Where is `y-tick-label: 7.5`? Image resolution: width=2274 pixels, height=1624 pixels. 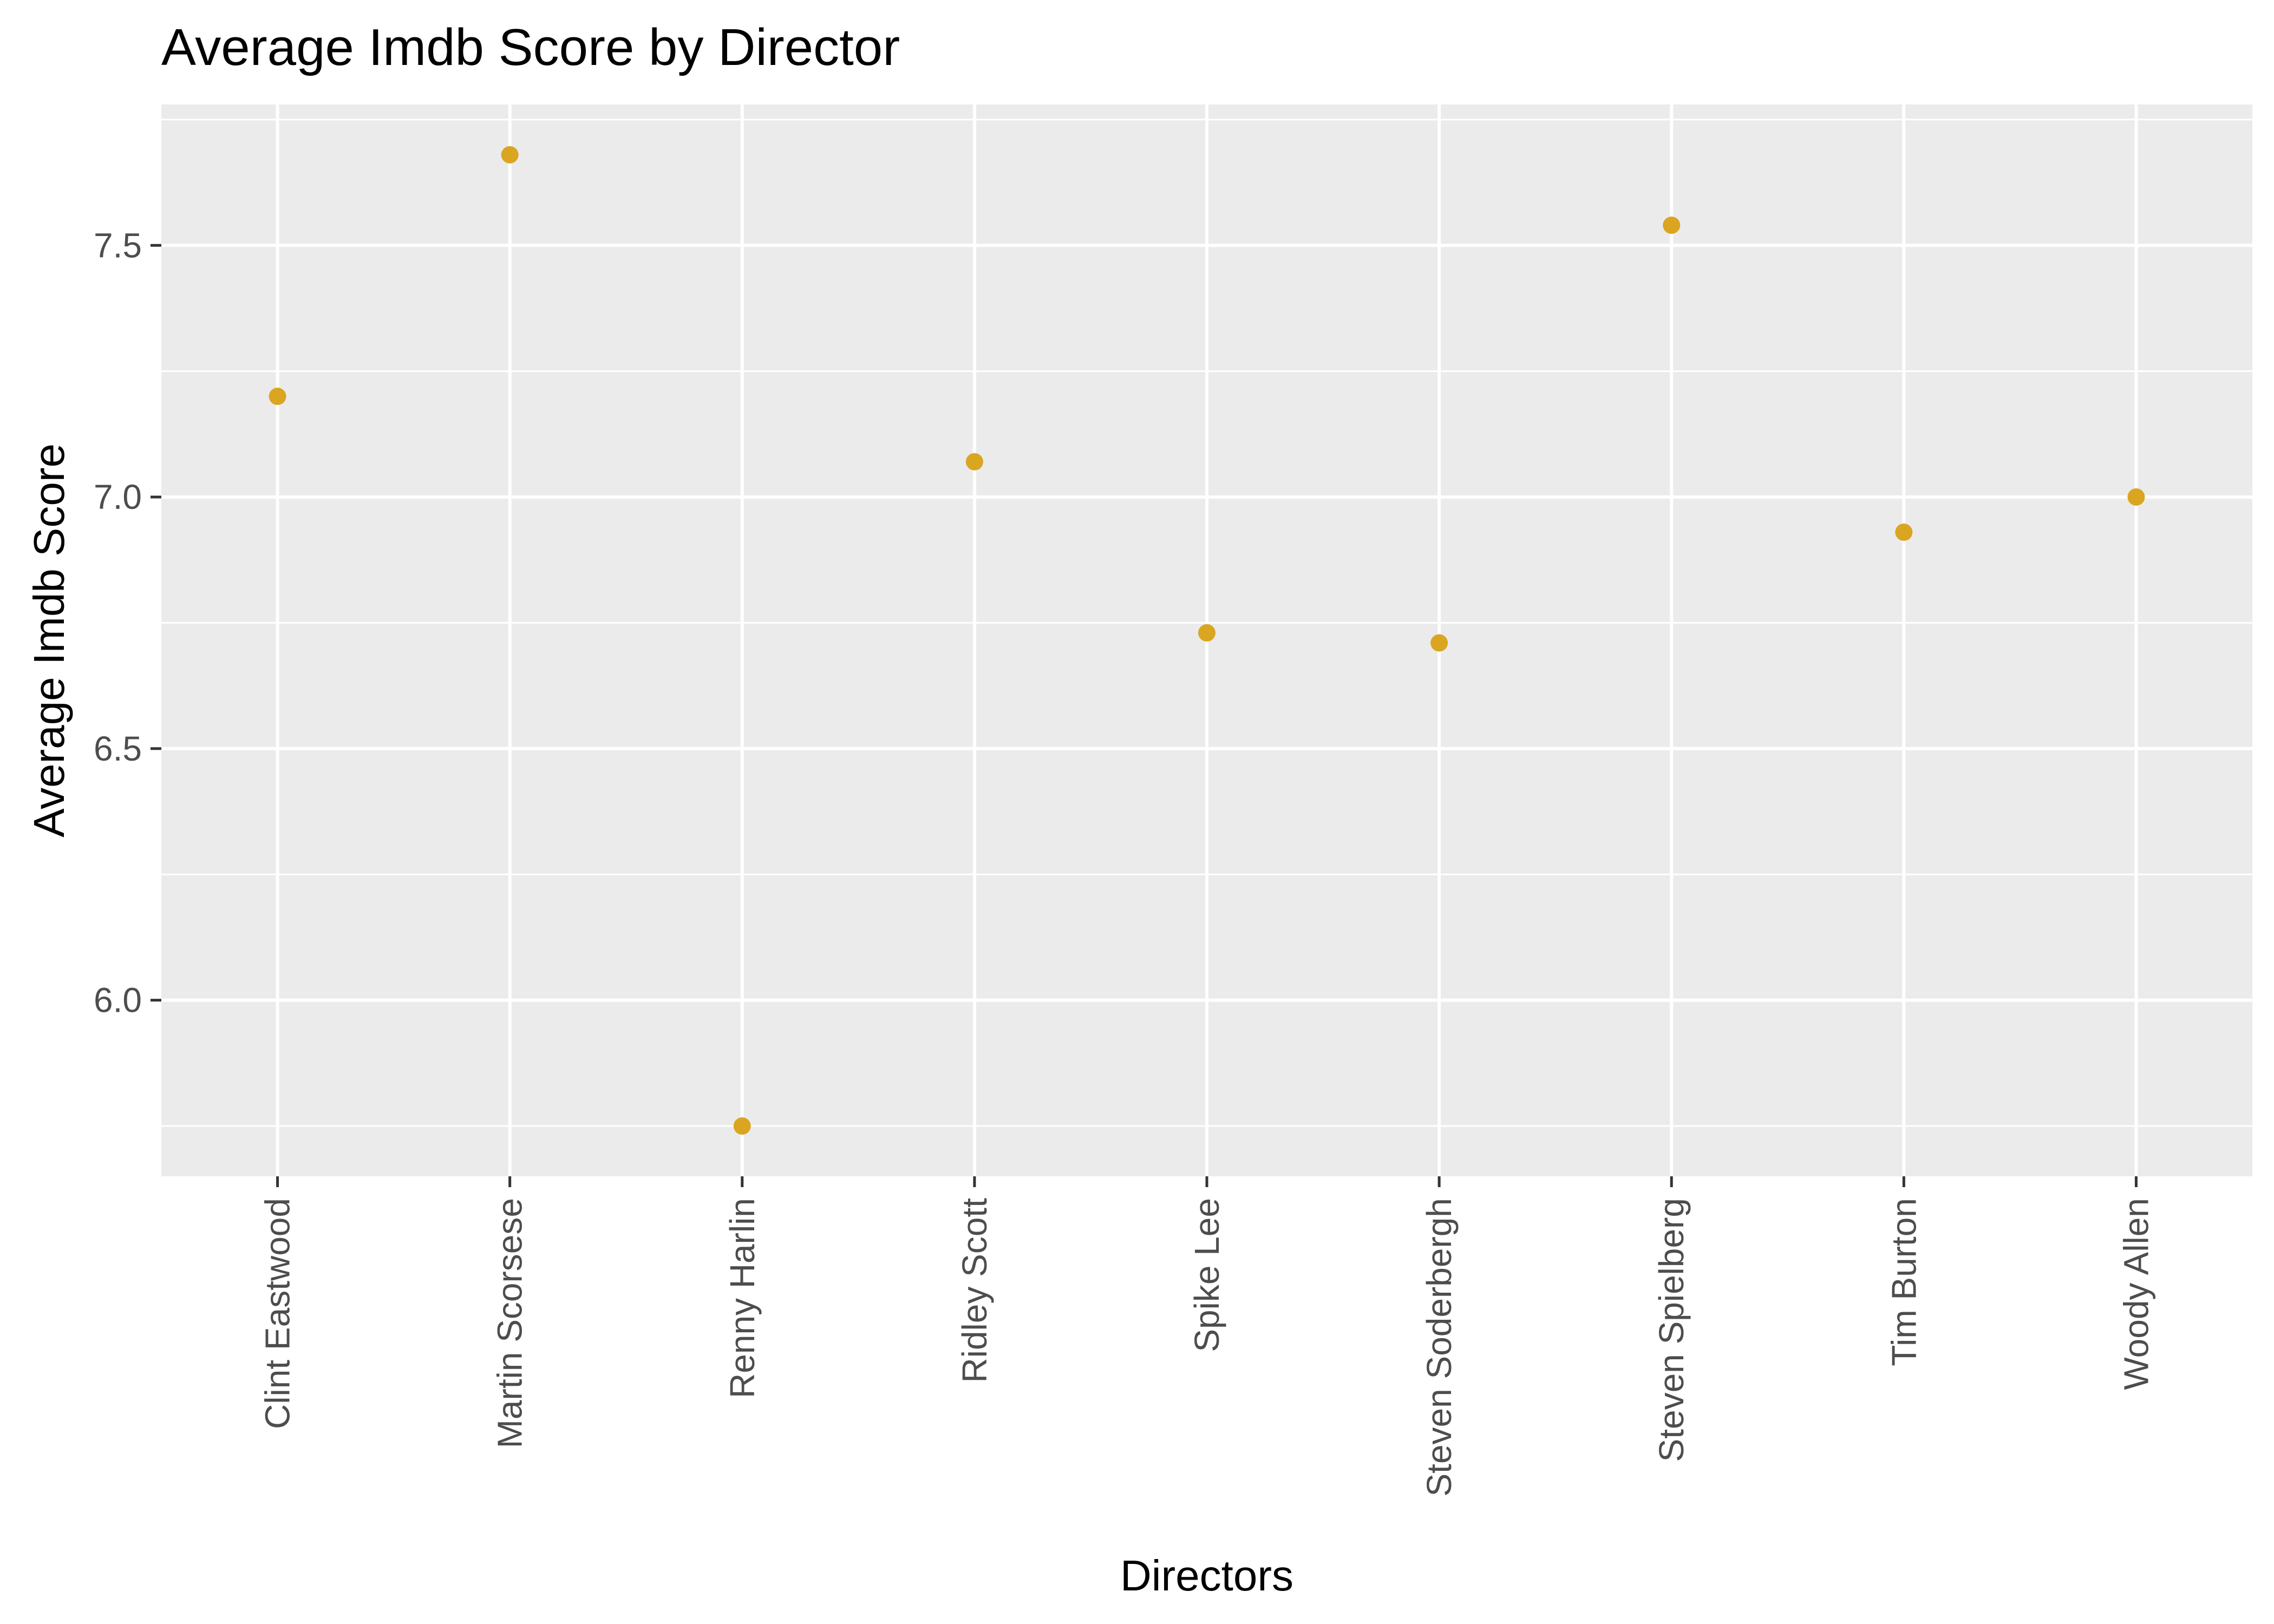 y-tick-label: 7.5 is located at coordinates (118, 246).